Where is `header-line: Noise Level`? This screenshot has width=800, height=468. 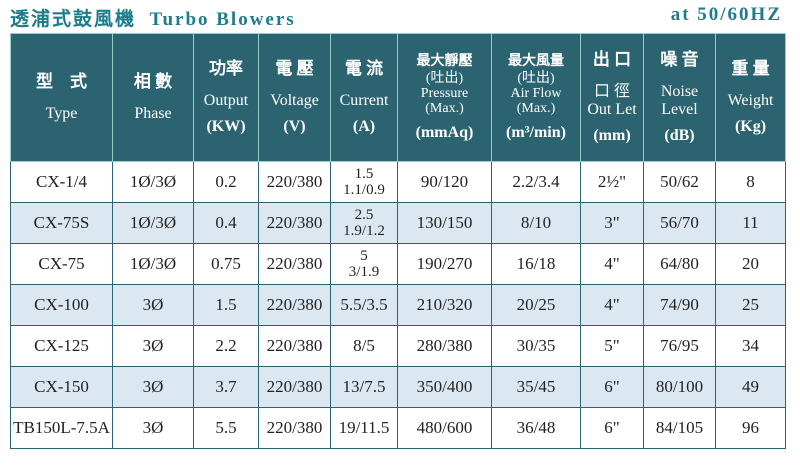
header-line: Noise Level is located at coordinates (679, 100).